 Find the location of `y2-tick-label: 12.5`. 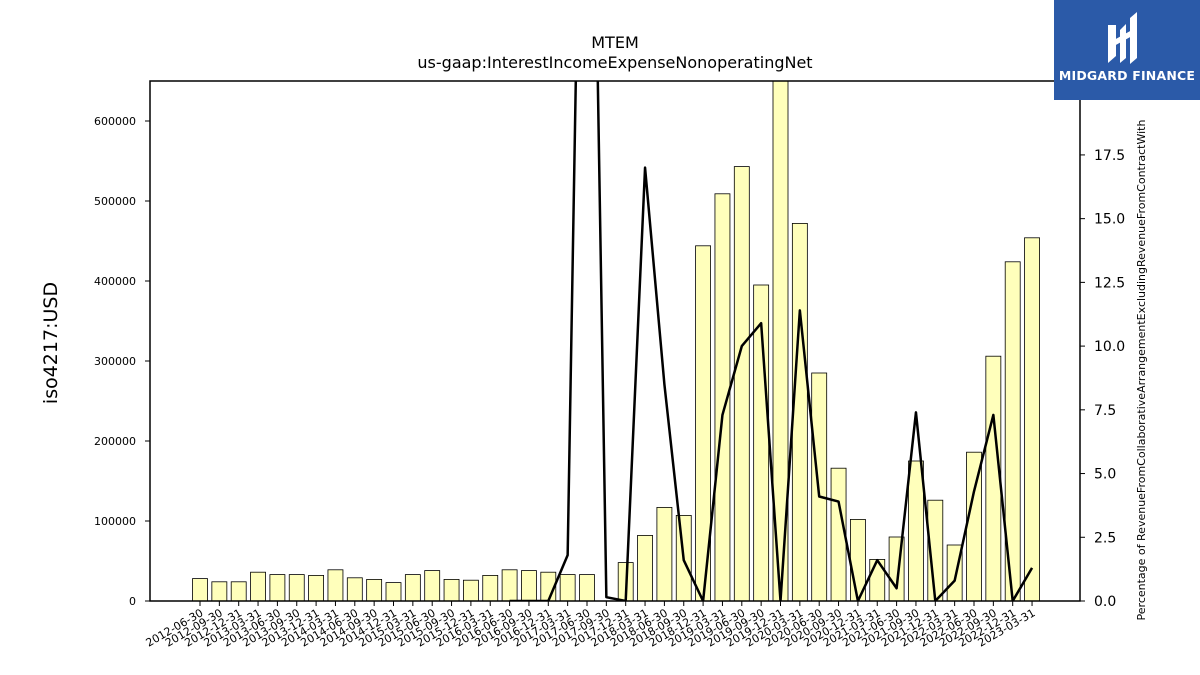

y2-tick-label: 12.5 is located at coordinates (1109, 283).